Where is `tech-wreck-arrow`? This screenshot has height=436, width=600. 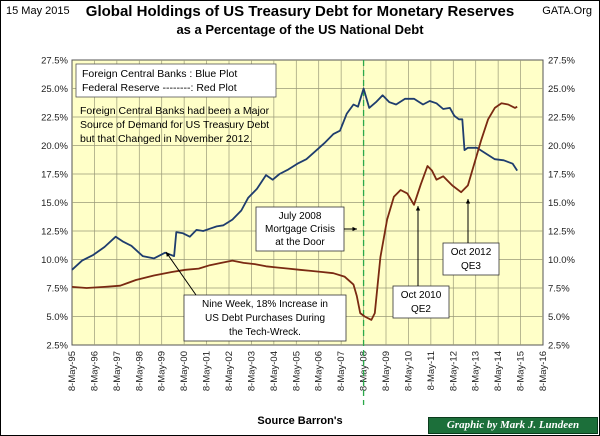 tech-wreck-arrow is located at coordinates (181, 273).